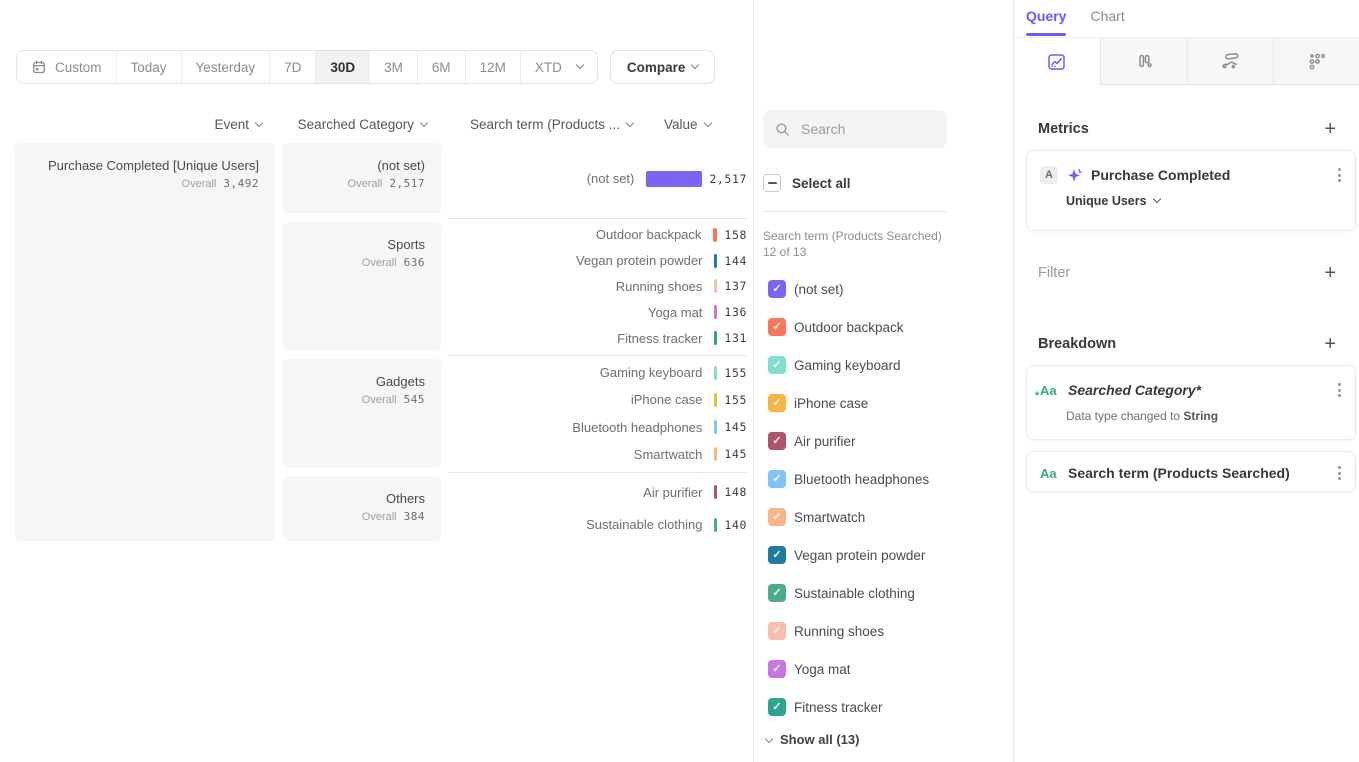 The image size is (1359, 762). Describe the element at coordinates (1230, 61) in the screenshot. I see `tab-flows` at that location.